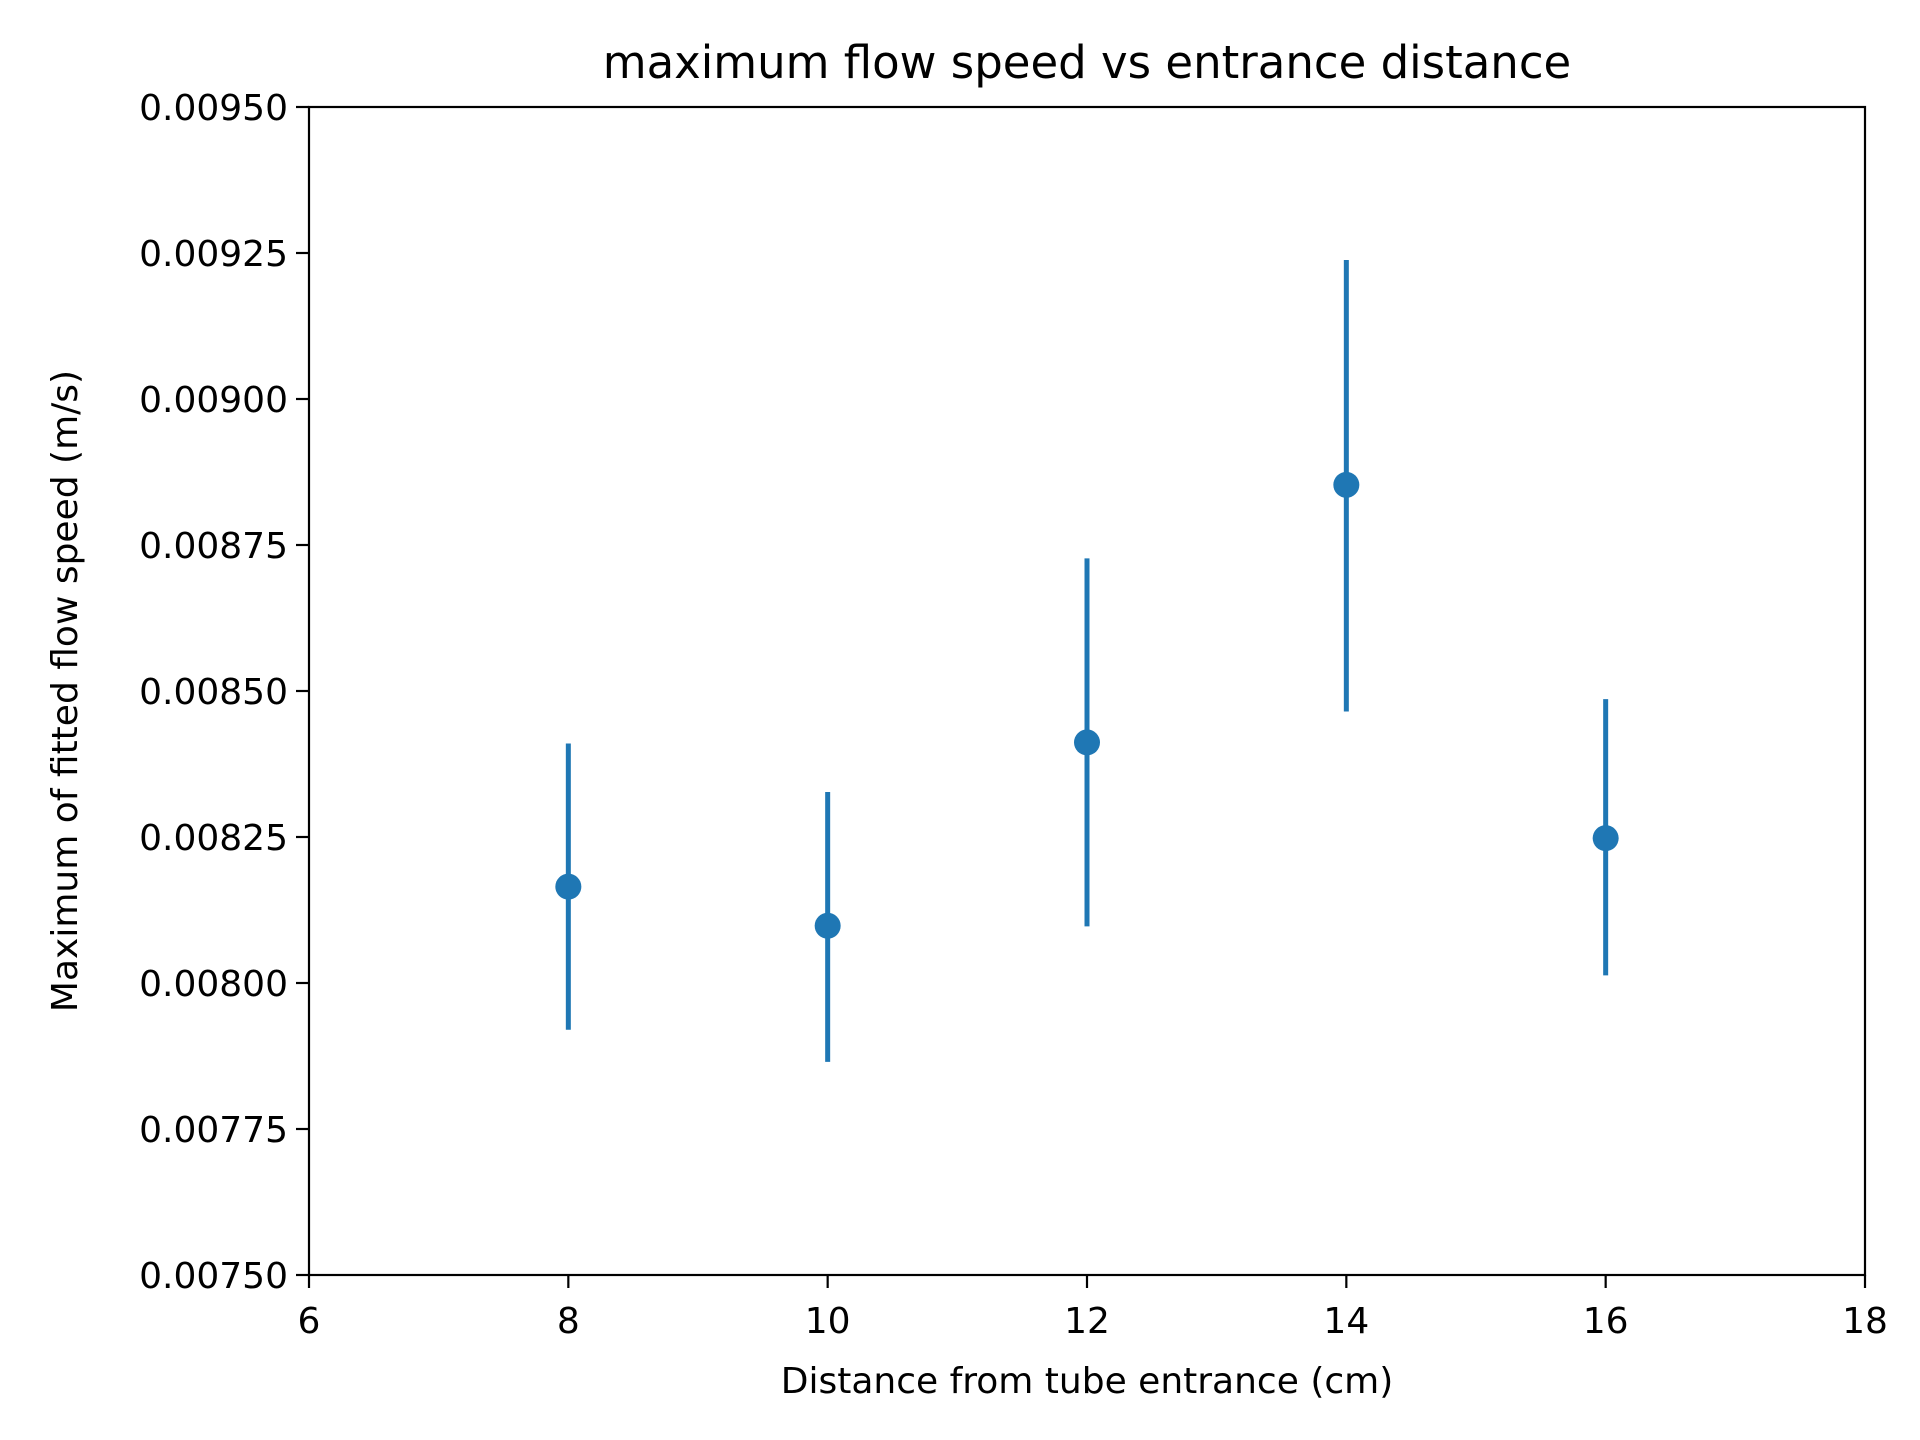 Image resolution: width=1920 pixels, height=1440 pixels. What do you see at coordinates (1087, 1381) in the screenshot?
I see `x-axis-label: Distance from tube entrance (cm)` at bounding box center [1087, 1381].